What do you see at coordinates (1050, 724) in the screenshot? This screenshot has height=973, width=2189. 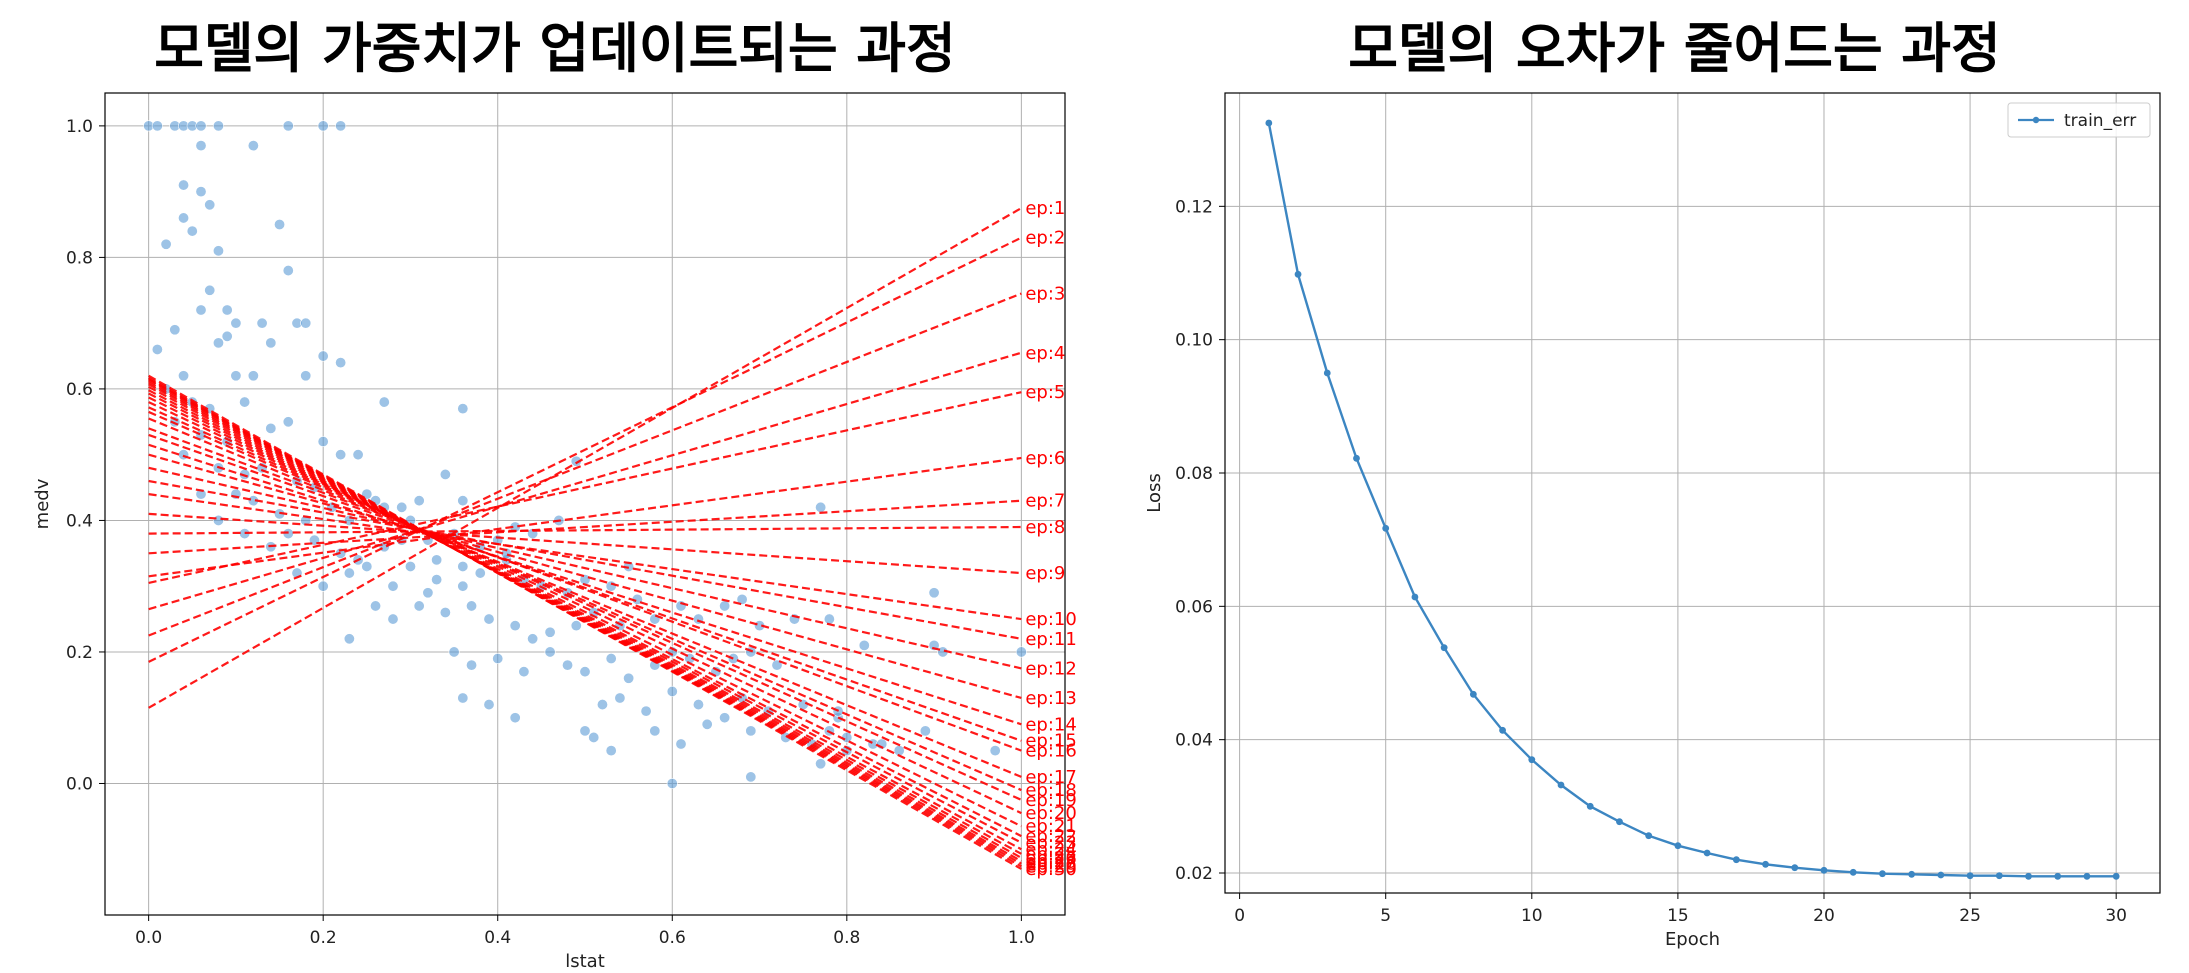 I see `epoch-label: ep:14` at bounding box center [1050, 724].